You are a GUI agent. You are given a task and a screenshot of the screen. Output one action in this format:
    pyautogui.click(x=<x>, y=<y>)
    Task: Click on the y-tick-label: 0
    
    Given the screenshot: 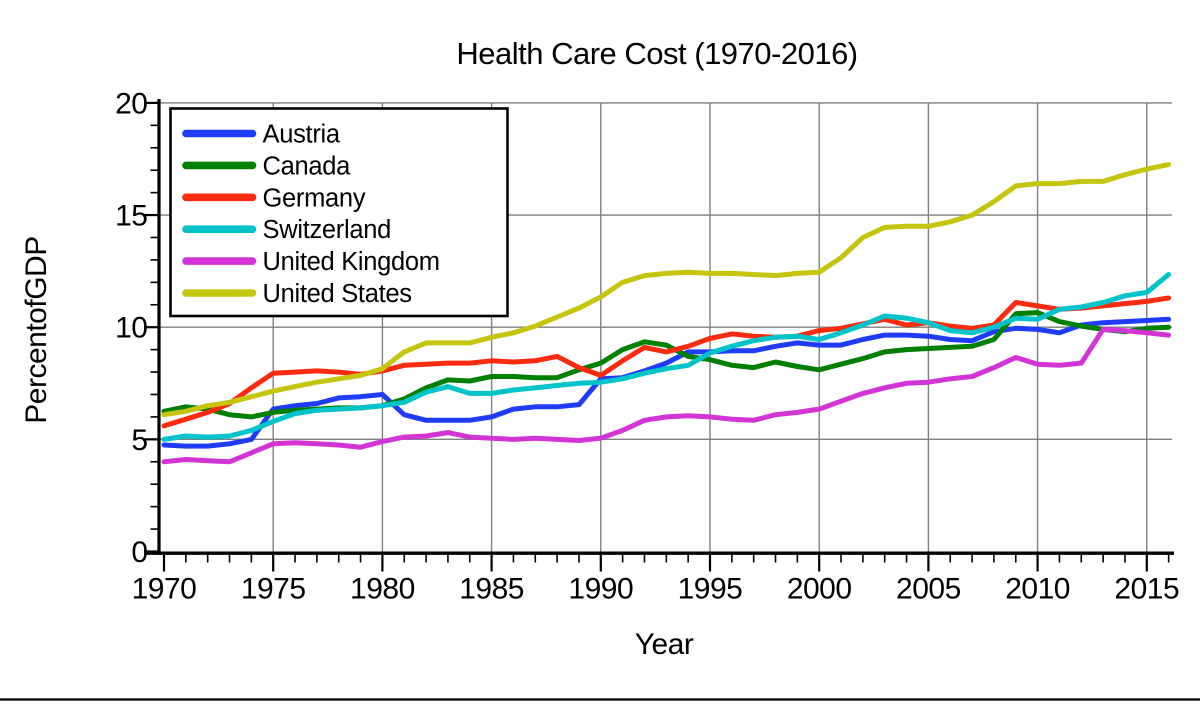 What is the action you would take?
    pyautogui.click(x=139, y=552)
    